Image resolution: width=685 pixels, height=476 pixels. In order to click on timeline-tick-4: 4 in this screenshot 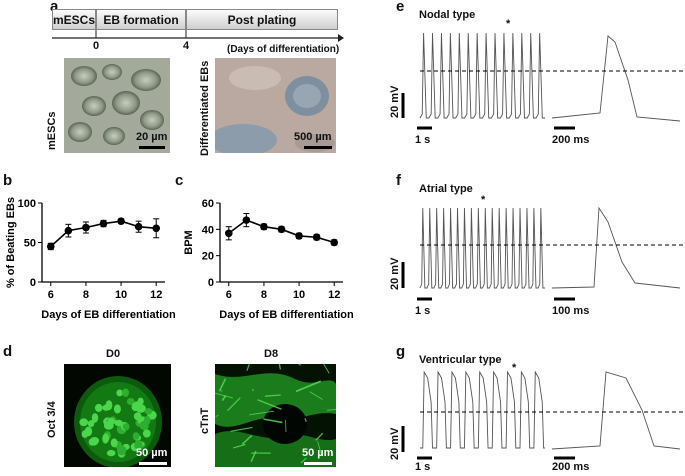, I will do `click(186, 46)`.